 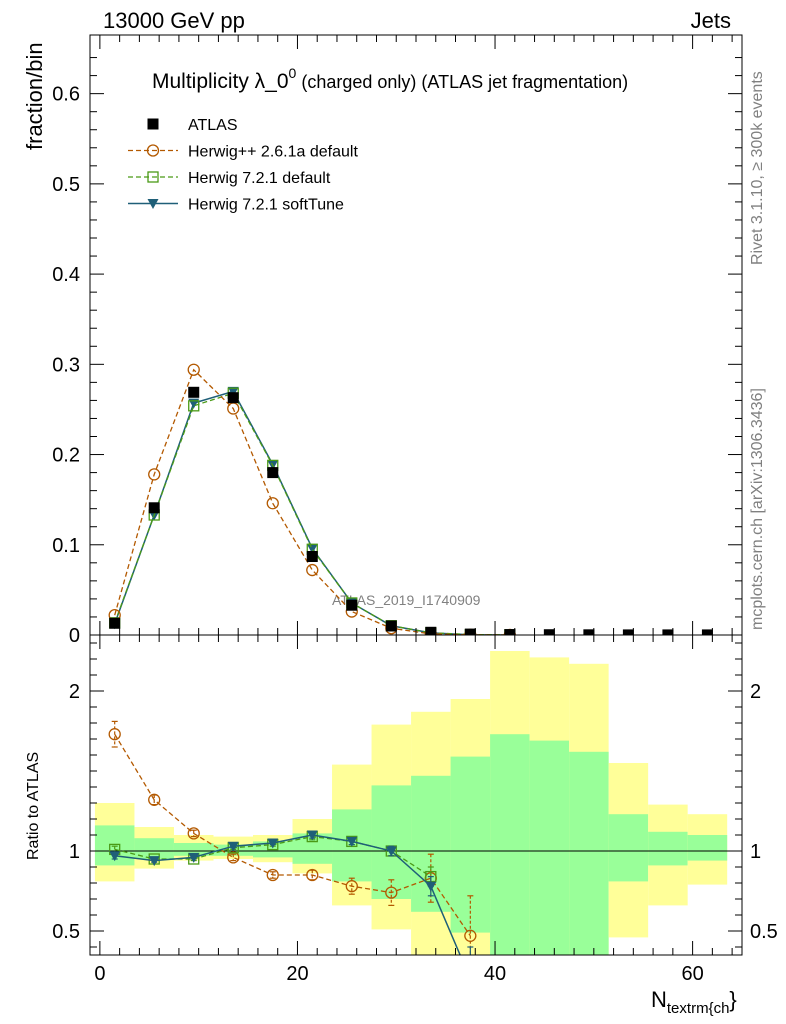 What do you see at coordinates (287, 894) in the screenshot?
I see `ratio-line` at bounding box center [287, 894].